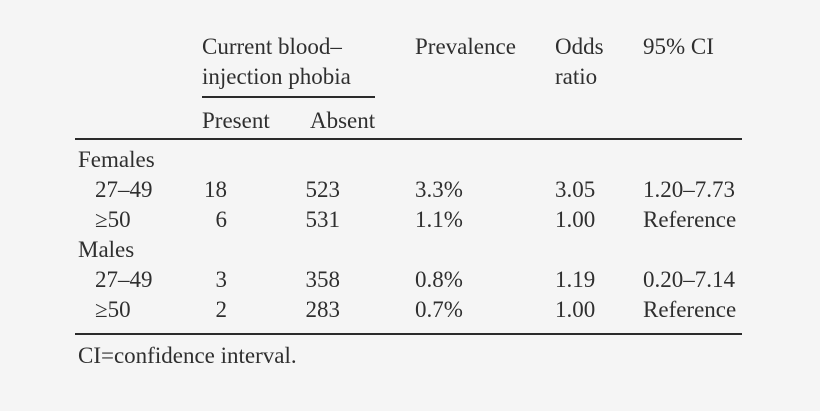 Image resolution: width=820 pixels, height=411 pixels. I want to click on cell-prevalence: 1.1%, so click(439, 219).